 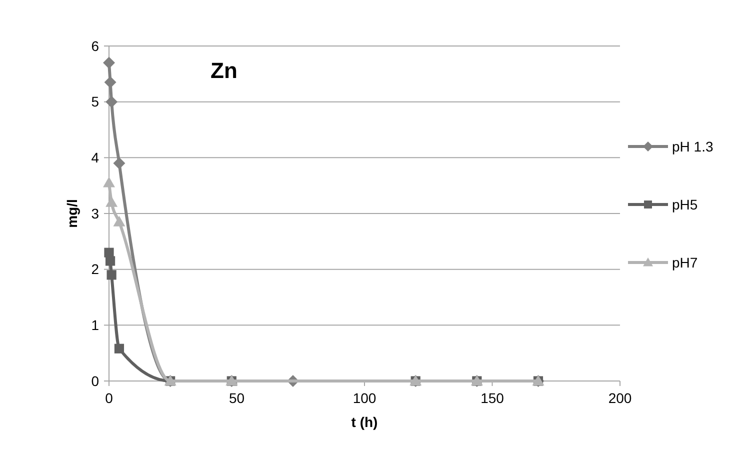 I want to click on legend-label: pH7, so click(x=685, y=262).